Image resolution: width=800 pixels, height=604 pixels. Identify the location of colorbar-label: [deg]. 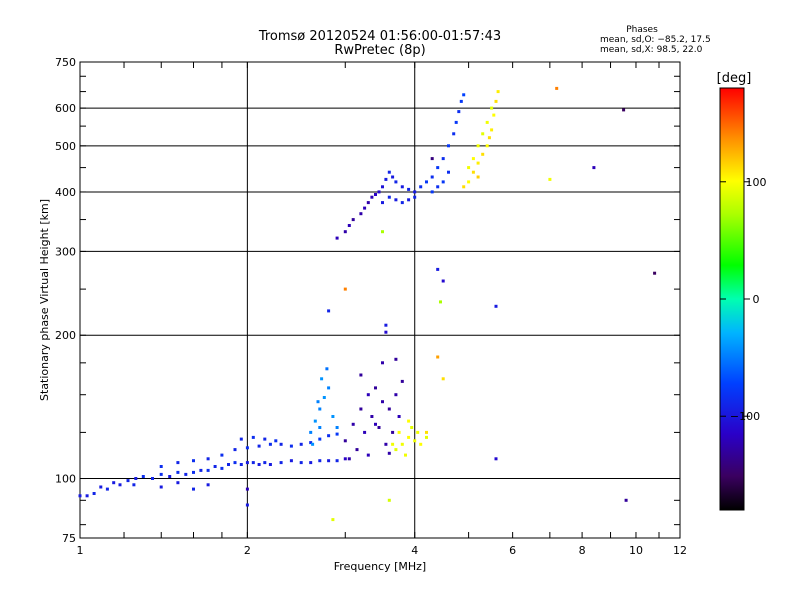
(734, 78).